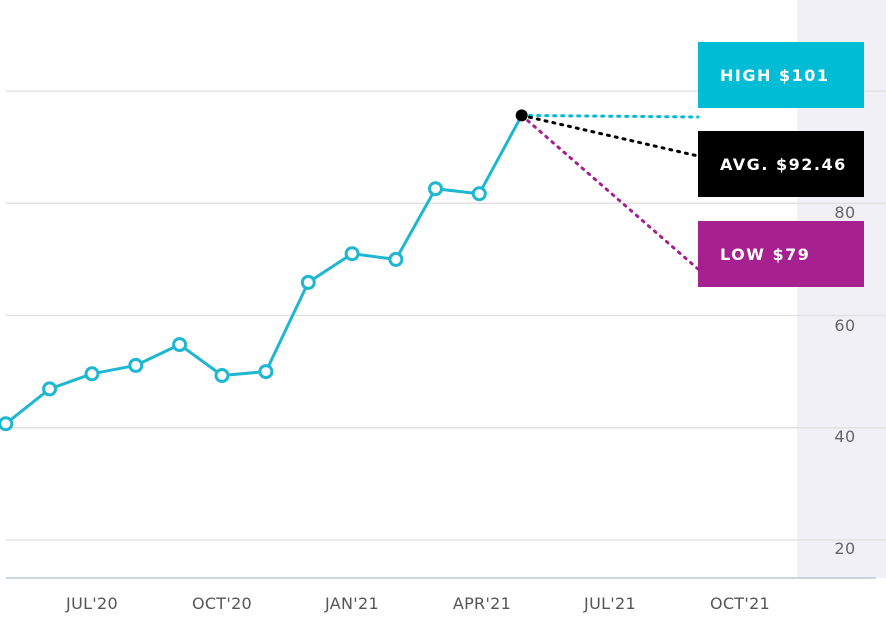  What do you see at coordinates (610, 135) in the screenshot?
I see `forecast-line-avg` at bounding box center [610, 135].